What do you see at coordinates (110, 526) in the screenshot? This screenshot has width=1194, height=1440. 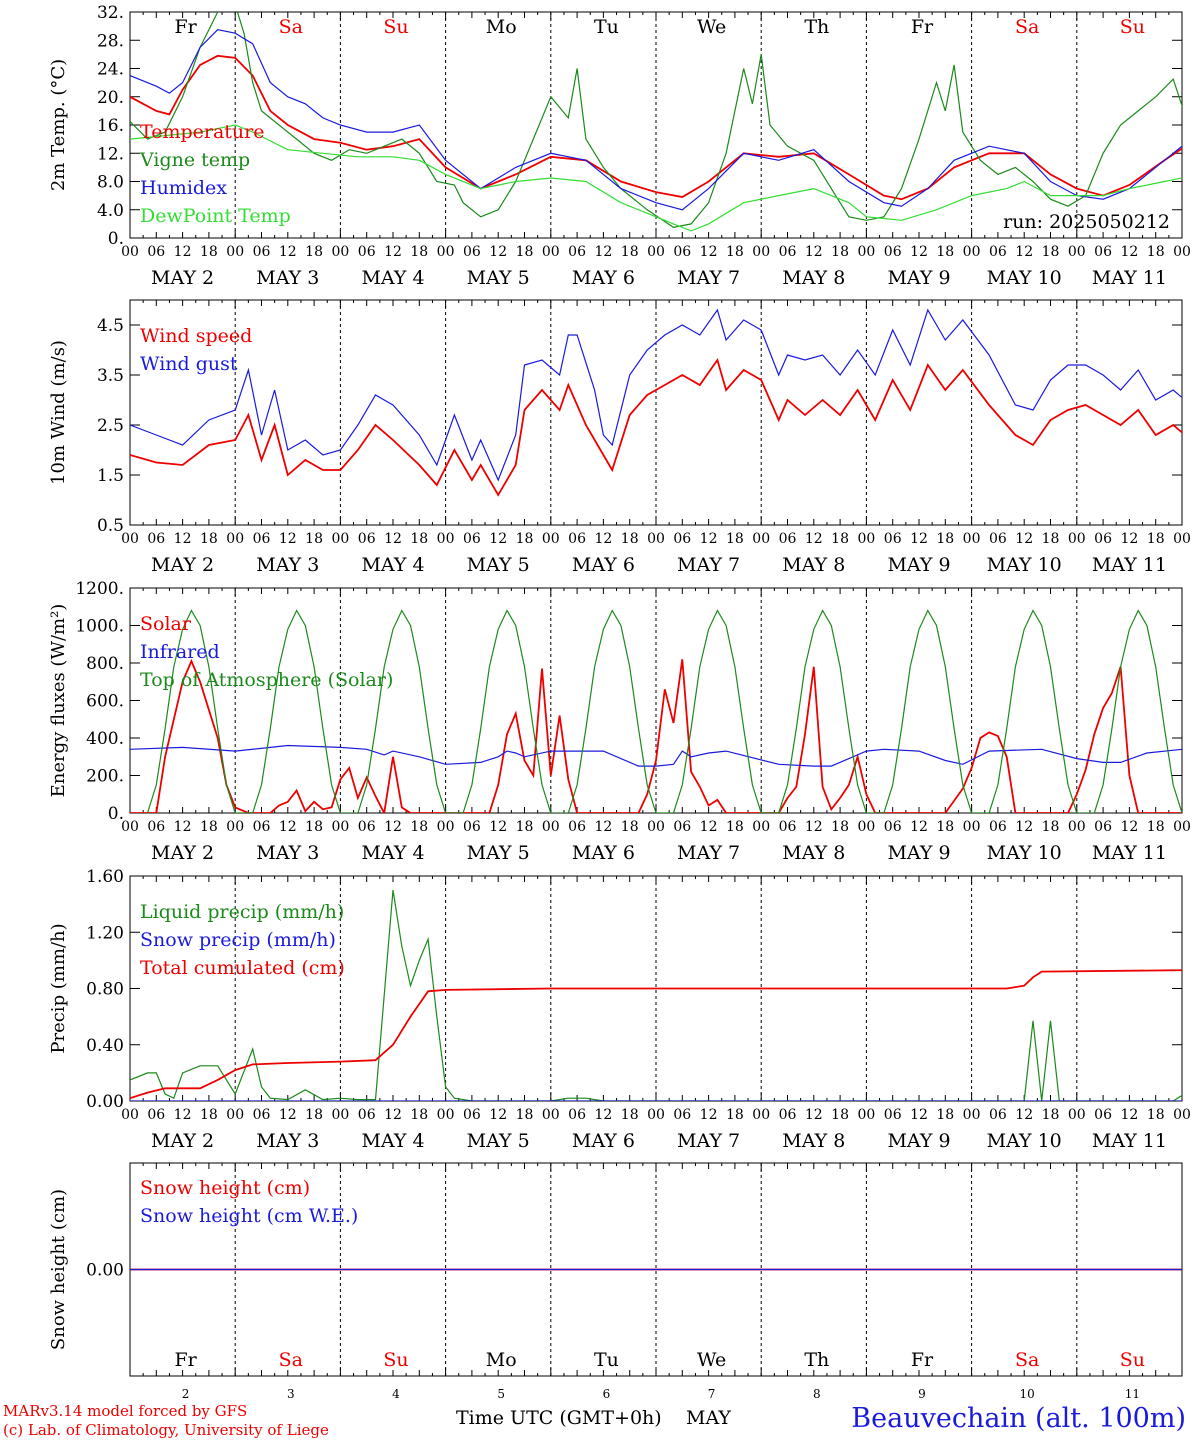 I see `y-tick-label: 0.5` at bounding box center [110, 526].